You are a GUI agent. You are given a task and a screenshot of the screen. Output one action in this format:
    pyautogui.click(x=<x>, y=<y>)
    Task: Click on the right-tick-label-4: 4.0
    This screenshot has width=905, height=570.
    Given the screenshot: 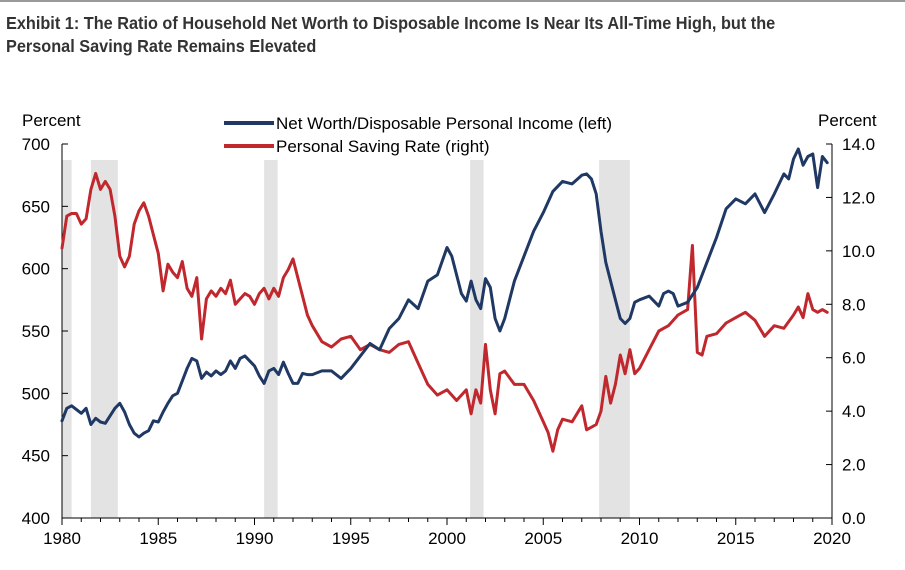 What is the action you would take?
    pyautogui.click(x=854, y=411)
    